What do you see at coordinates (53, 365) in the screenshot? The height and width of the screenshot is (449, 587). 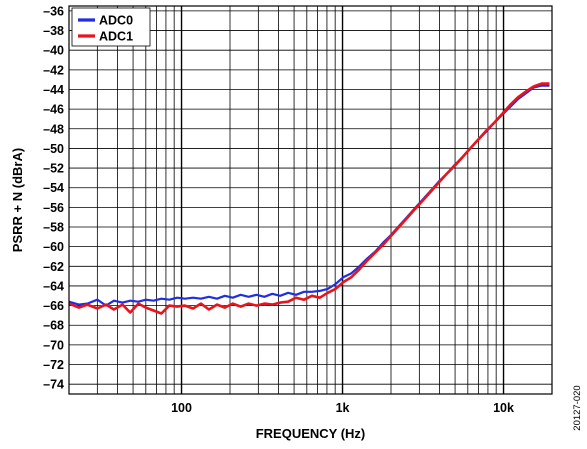 I see `y-tick-label: –72` at bounding box center [53, 365].